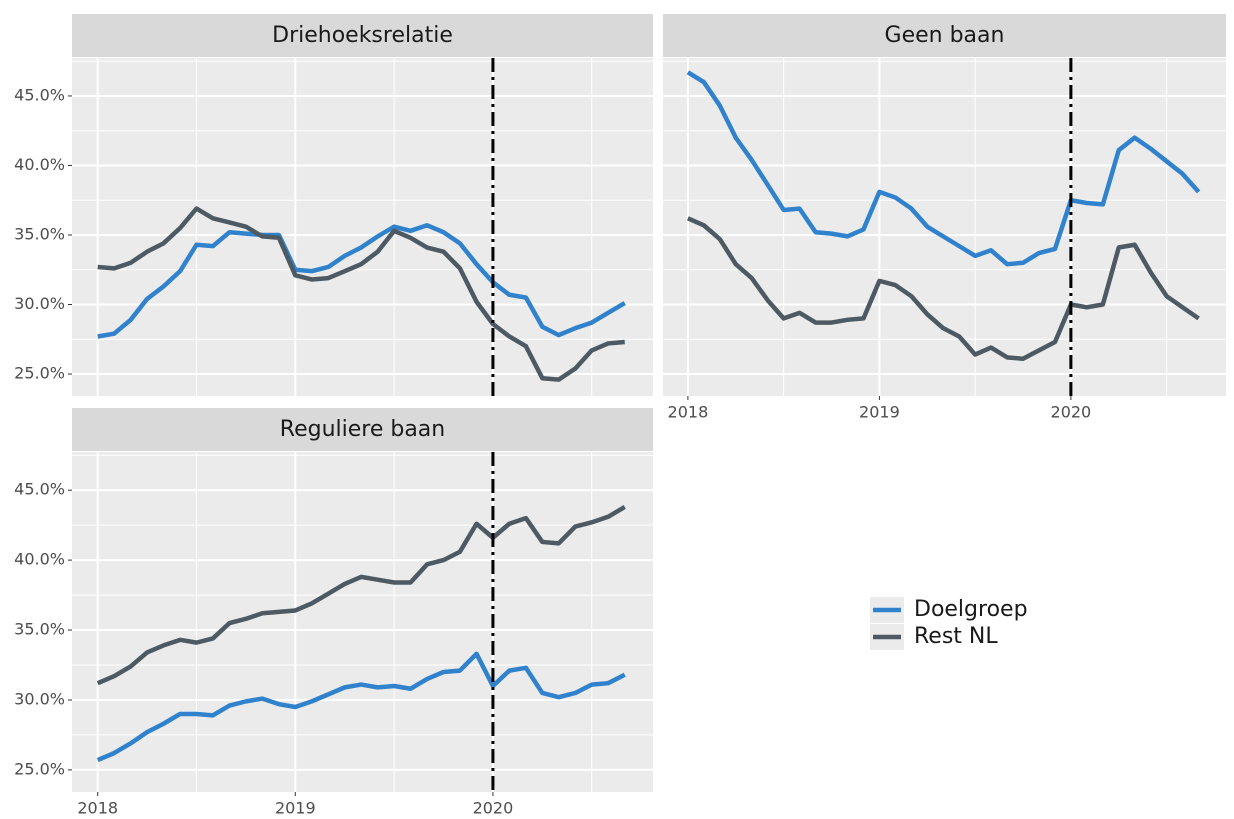 The image size is (1234, 819). I want to click on strip-title: Reguliere baan, so click(362, 429).